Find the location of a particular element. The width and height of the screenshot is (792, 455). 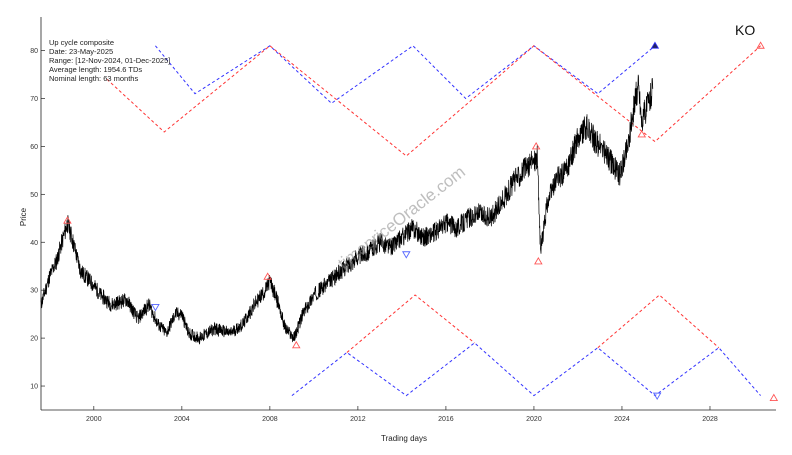

y-tick-label: 60 is located at coordinates (34, 147).